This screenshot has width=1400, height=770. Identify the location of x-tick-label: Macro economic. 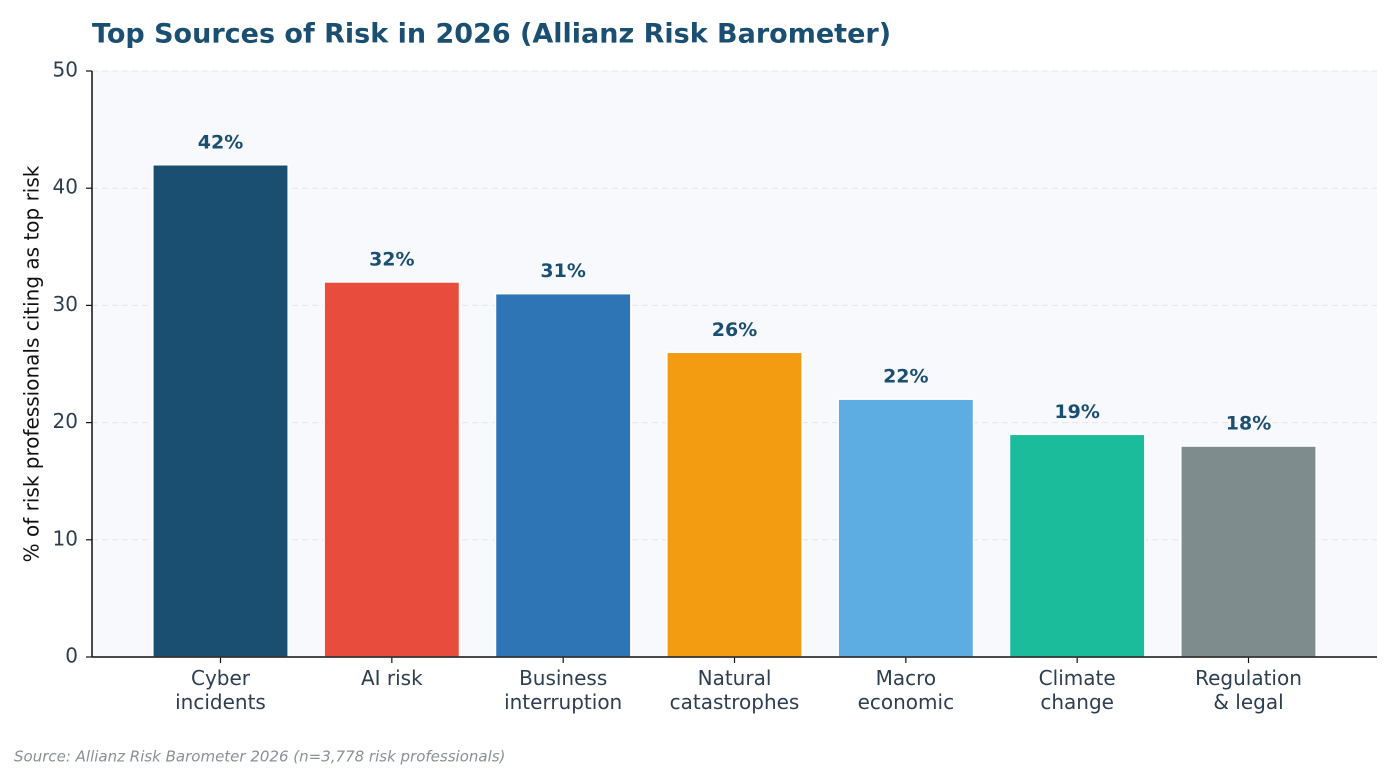
(906, 690).